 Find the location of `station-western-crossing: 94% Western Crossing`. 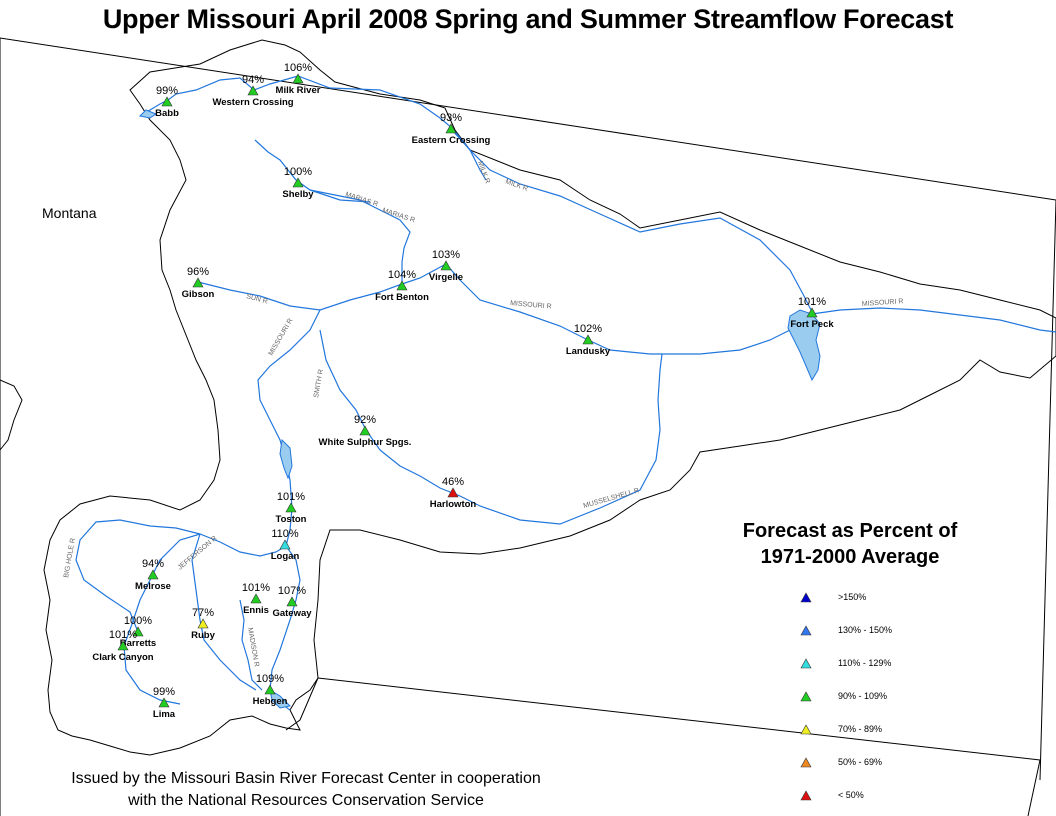

station-western-crossing: 94% Western Crossing is located at coordinates (252, 91).